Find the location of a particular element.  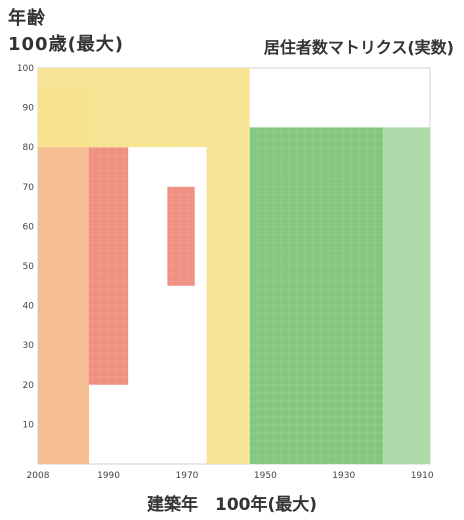

x-tick-label: 1950 is located at coordinates (265, 476).